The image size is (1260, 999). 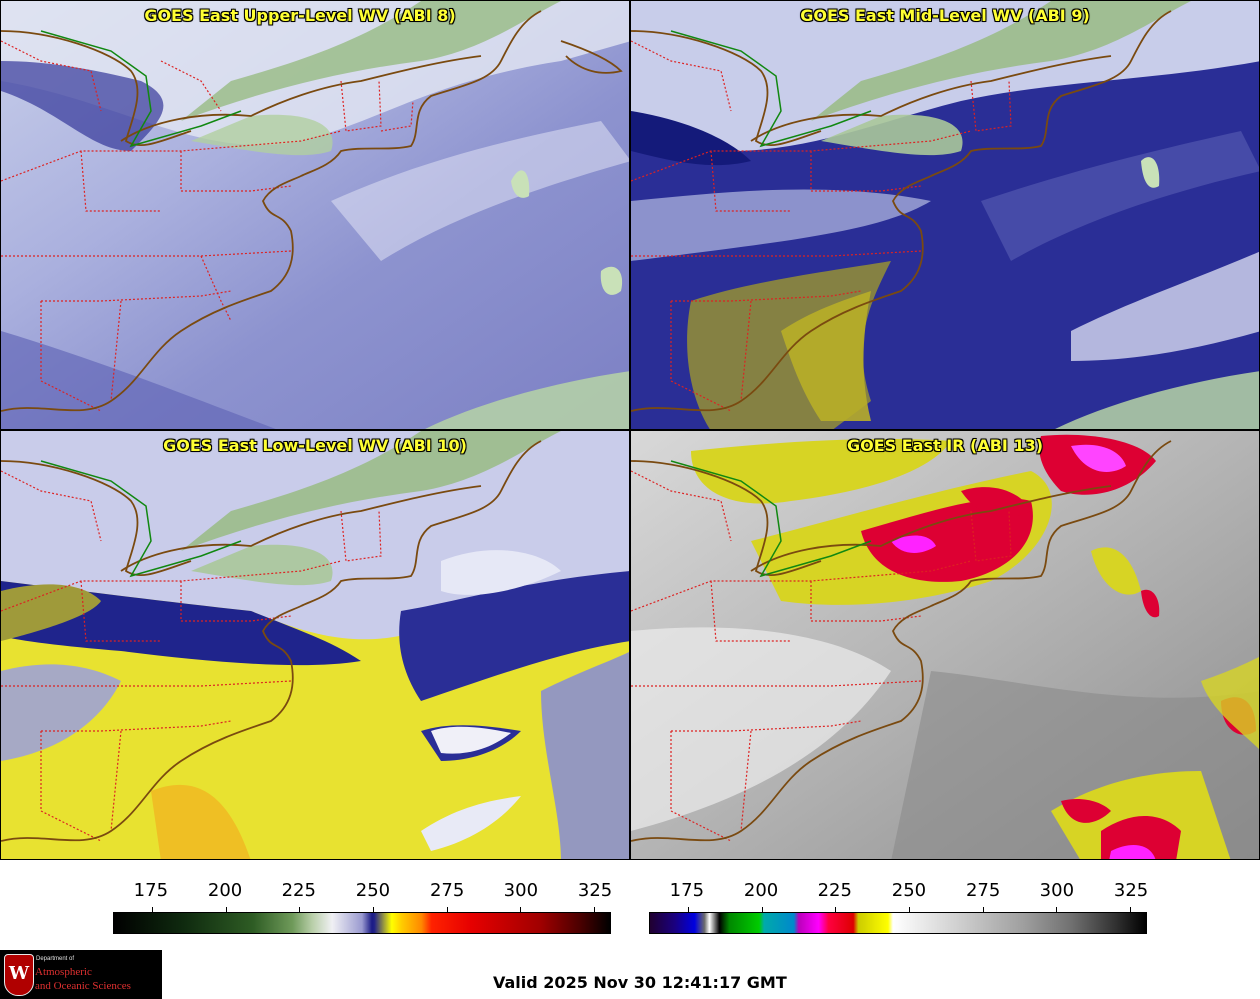 What do you see at coordinates (521, 890) in the screenshot?
I see `wv-tick-label: 300` at bounding box center [521, 890].